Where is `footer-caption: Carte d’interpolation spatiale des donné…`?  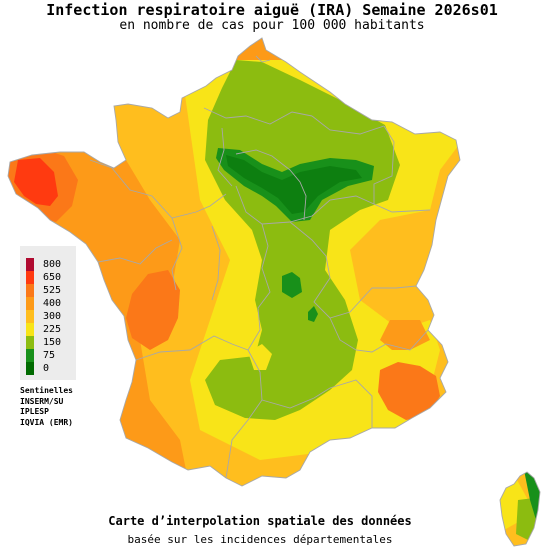
footer-caption: Carte d’interpolation spatiale des donné… is located at coordinates (260, 521).